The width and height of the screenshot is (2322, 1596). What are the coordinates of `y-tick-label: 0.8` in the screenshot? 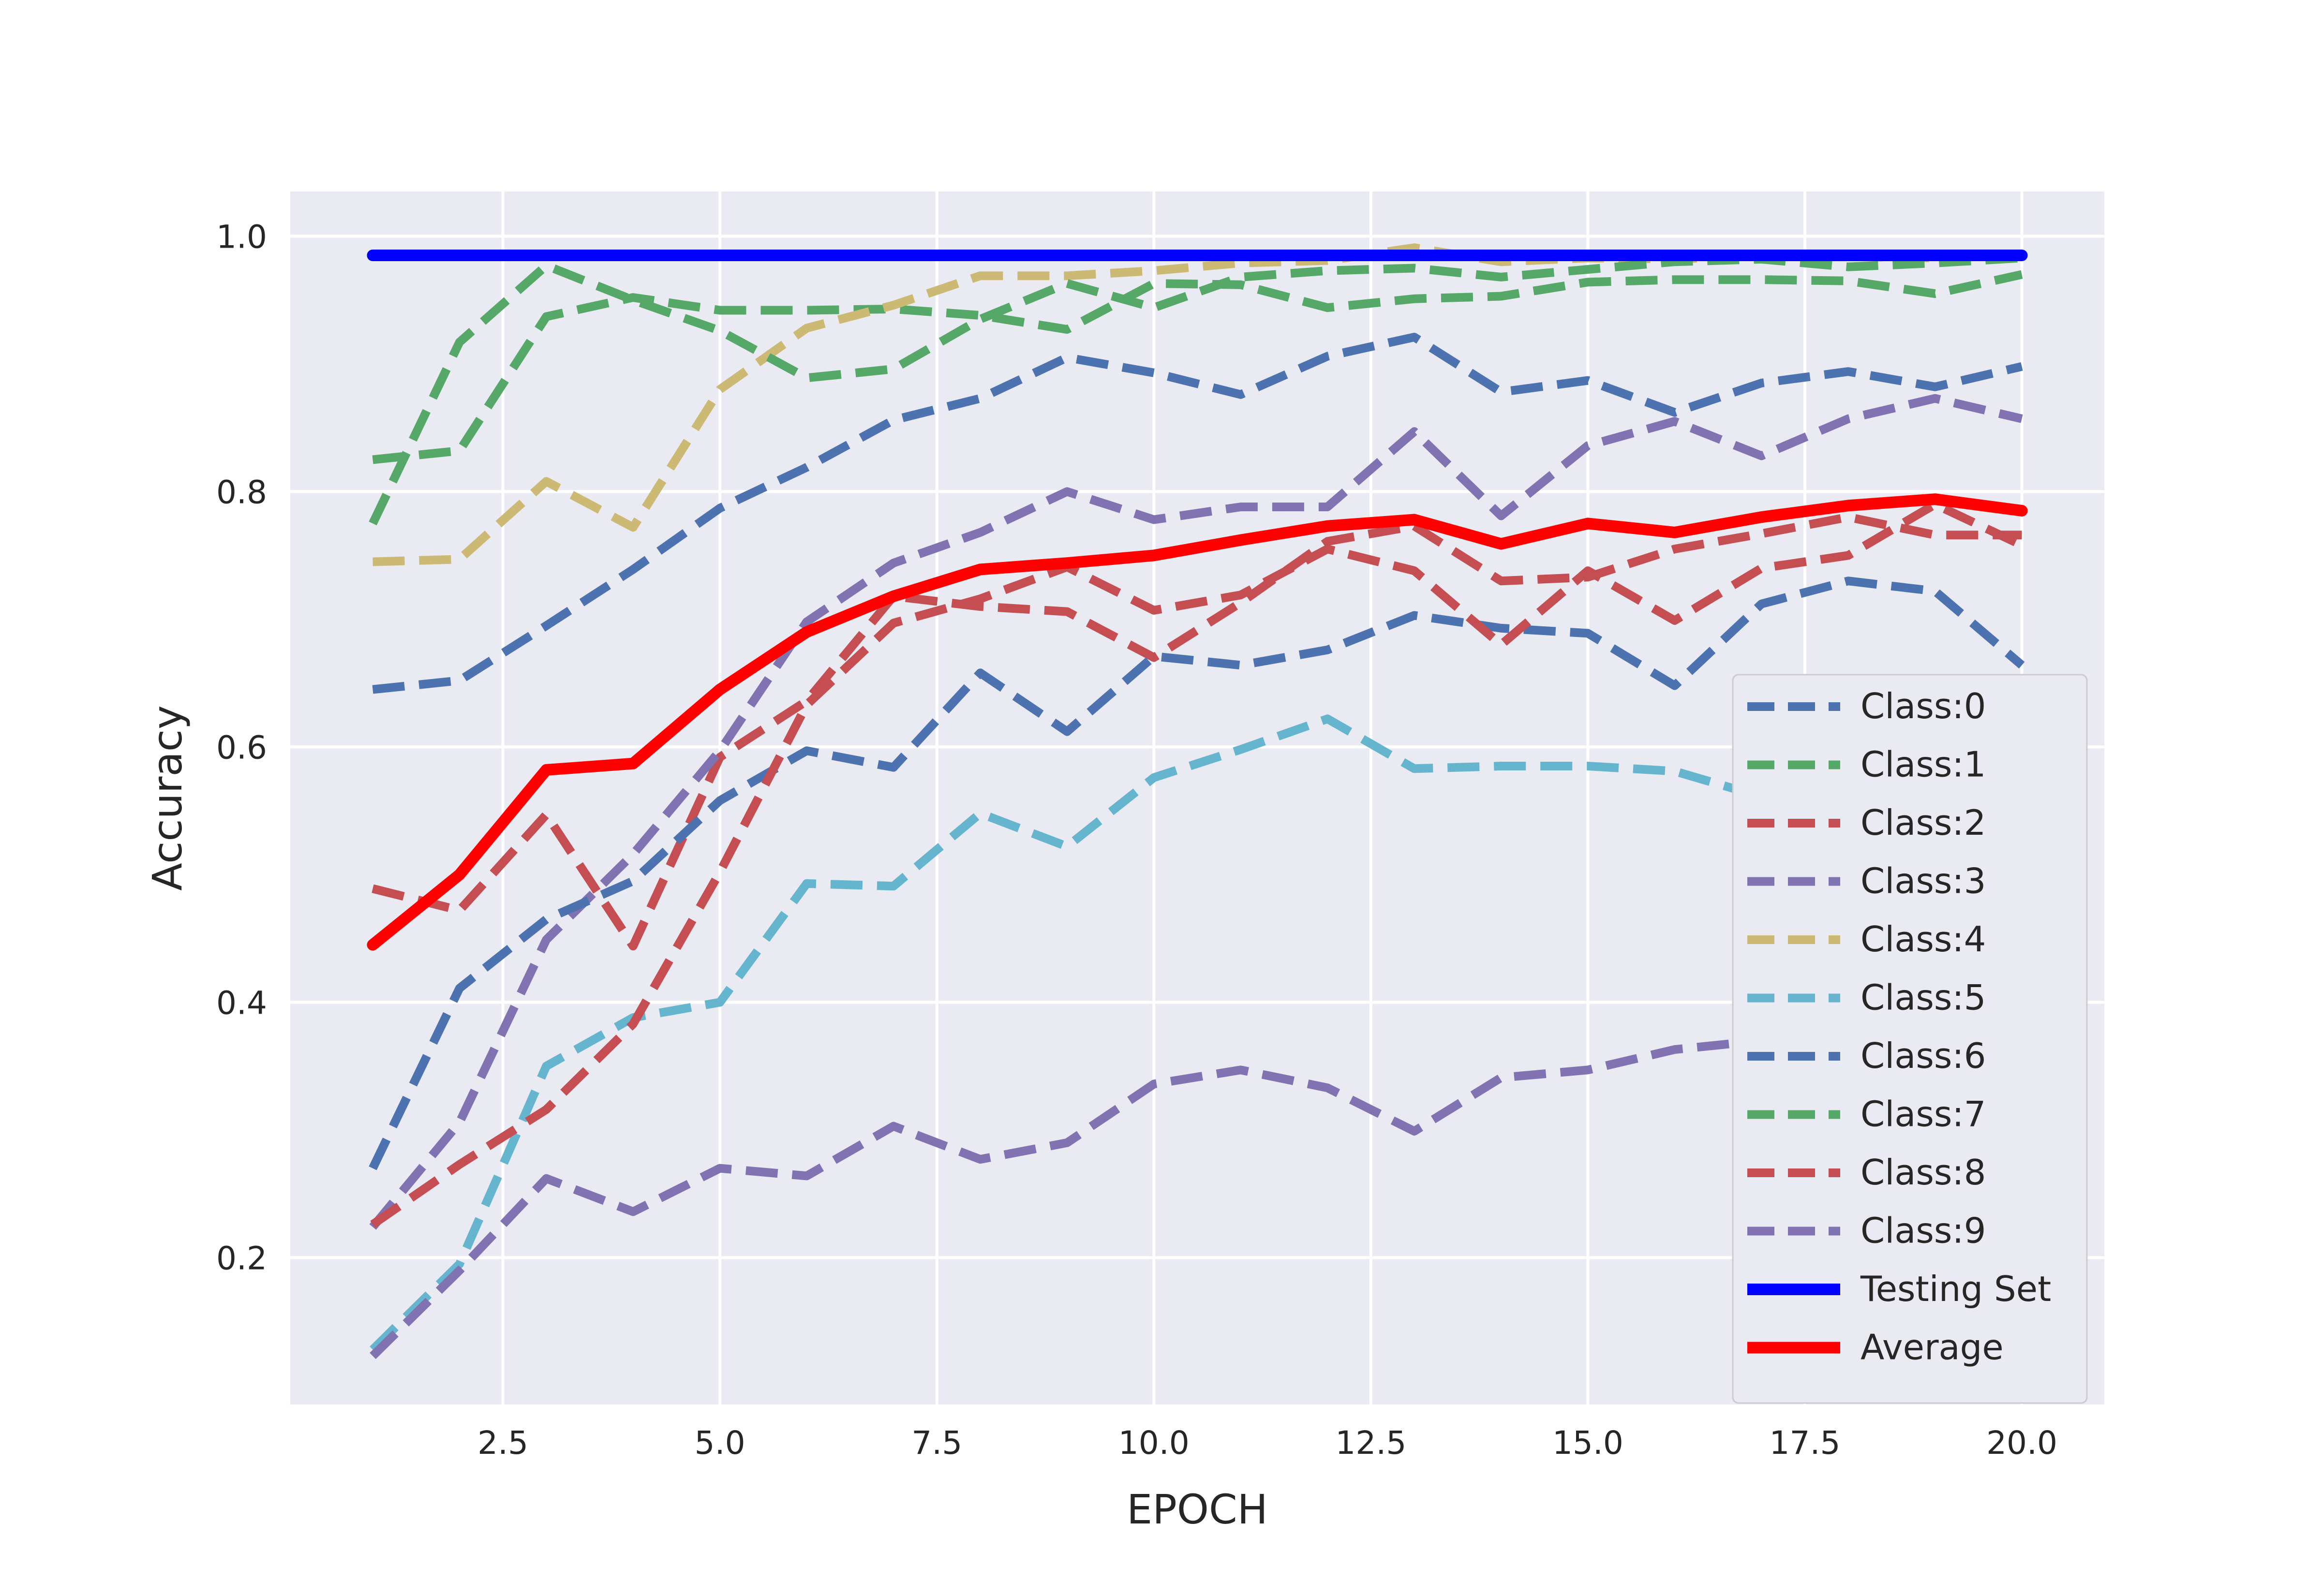 It's located at (241, 492).